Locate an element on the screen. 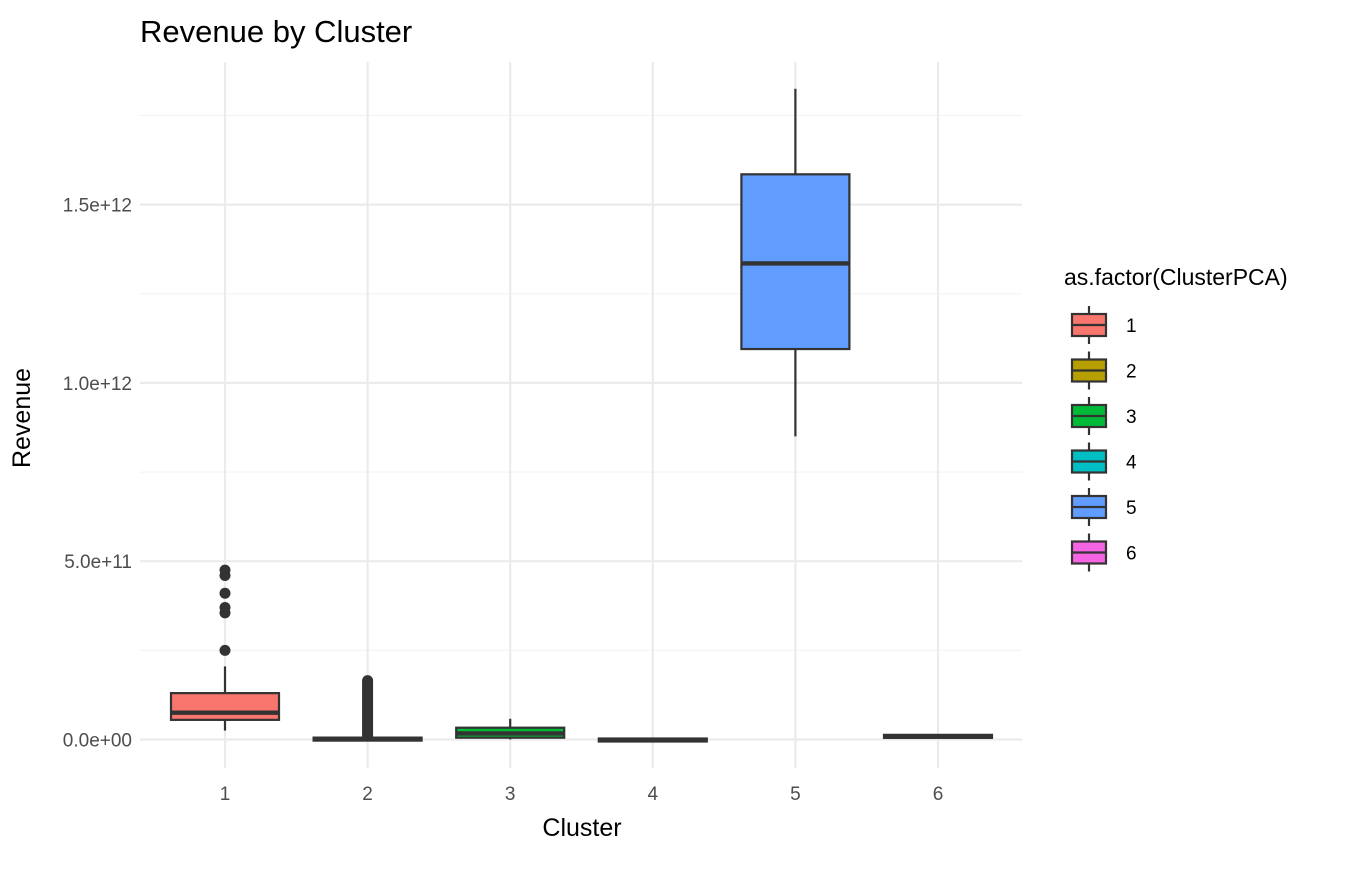 This screenshot has width=1362, height=870. legend-item-3: 3 is located at coordinates (1103, 416).